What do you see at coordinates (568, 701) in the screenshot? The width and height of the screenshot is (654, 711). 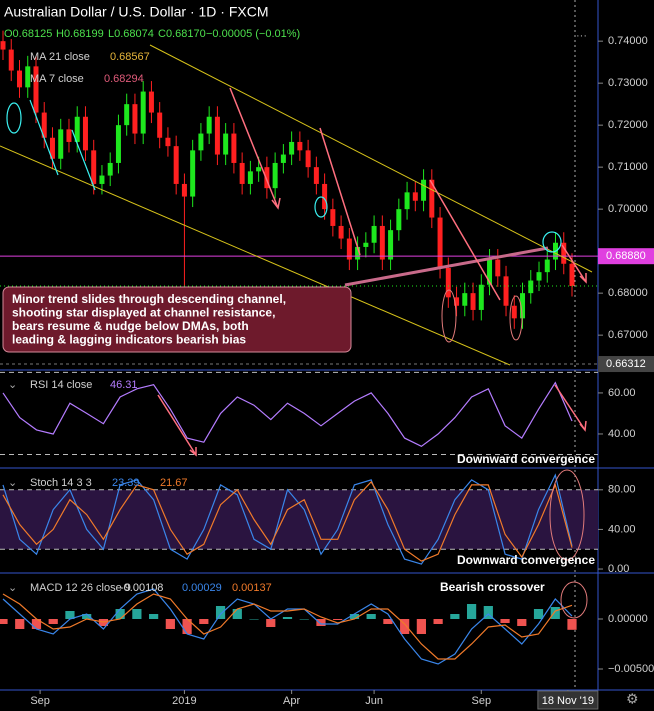 I see `x-tick-label: 18 Nov '19` at bounding box center [568, 701].